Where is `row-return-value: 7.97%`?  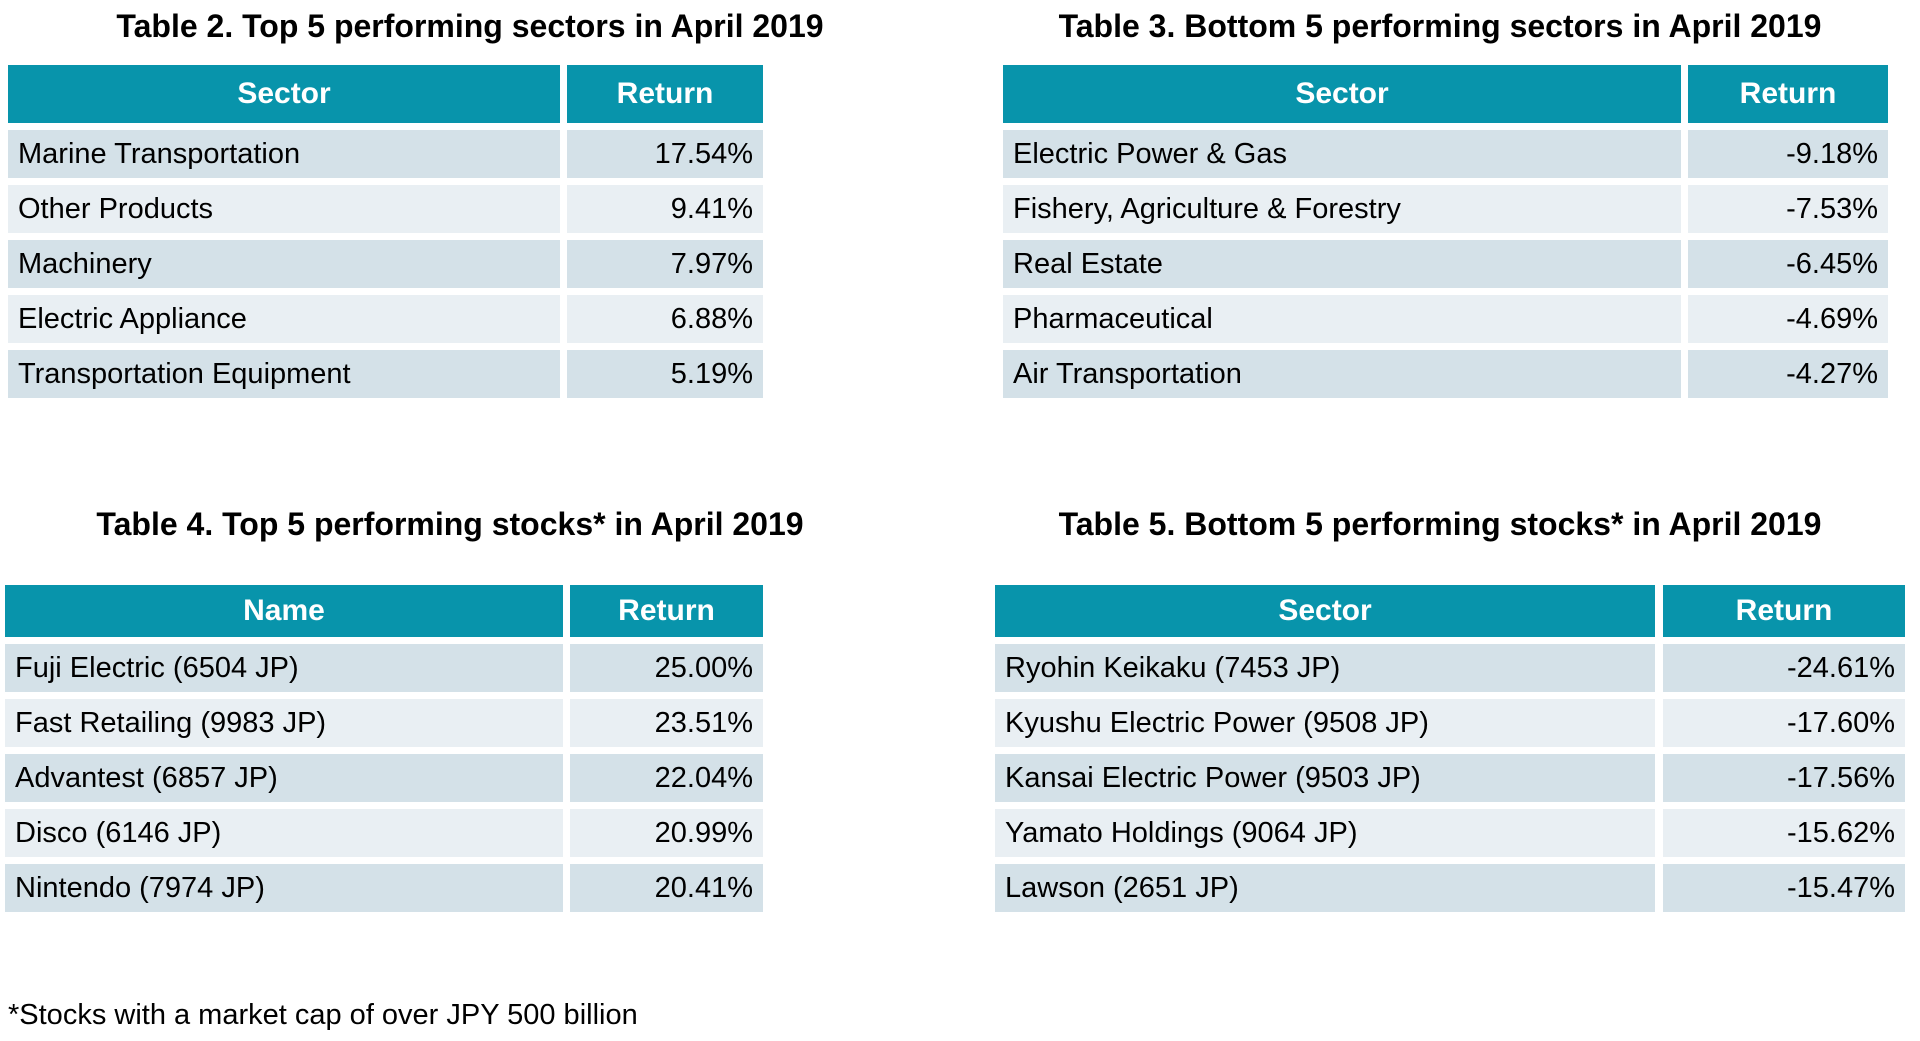 row-return-value: 7.97% is located at coordinates (665, 264).